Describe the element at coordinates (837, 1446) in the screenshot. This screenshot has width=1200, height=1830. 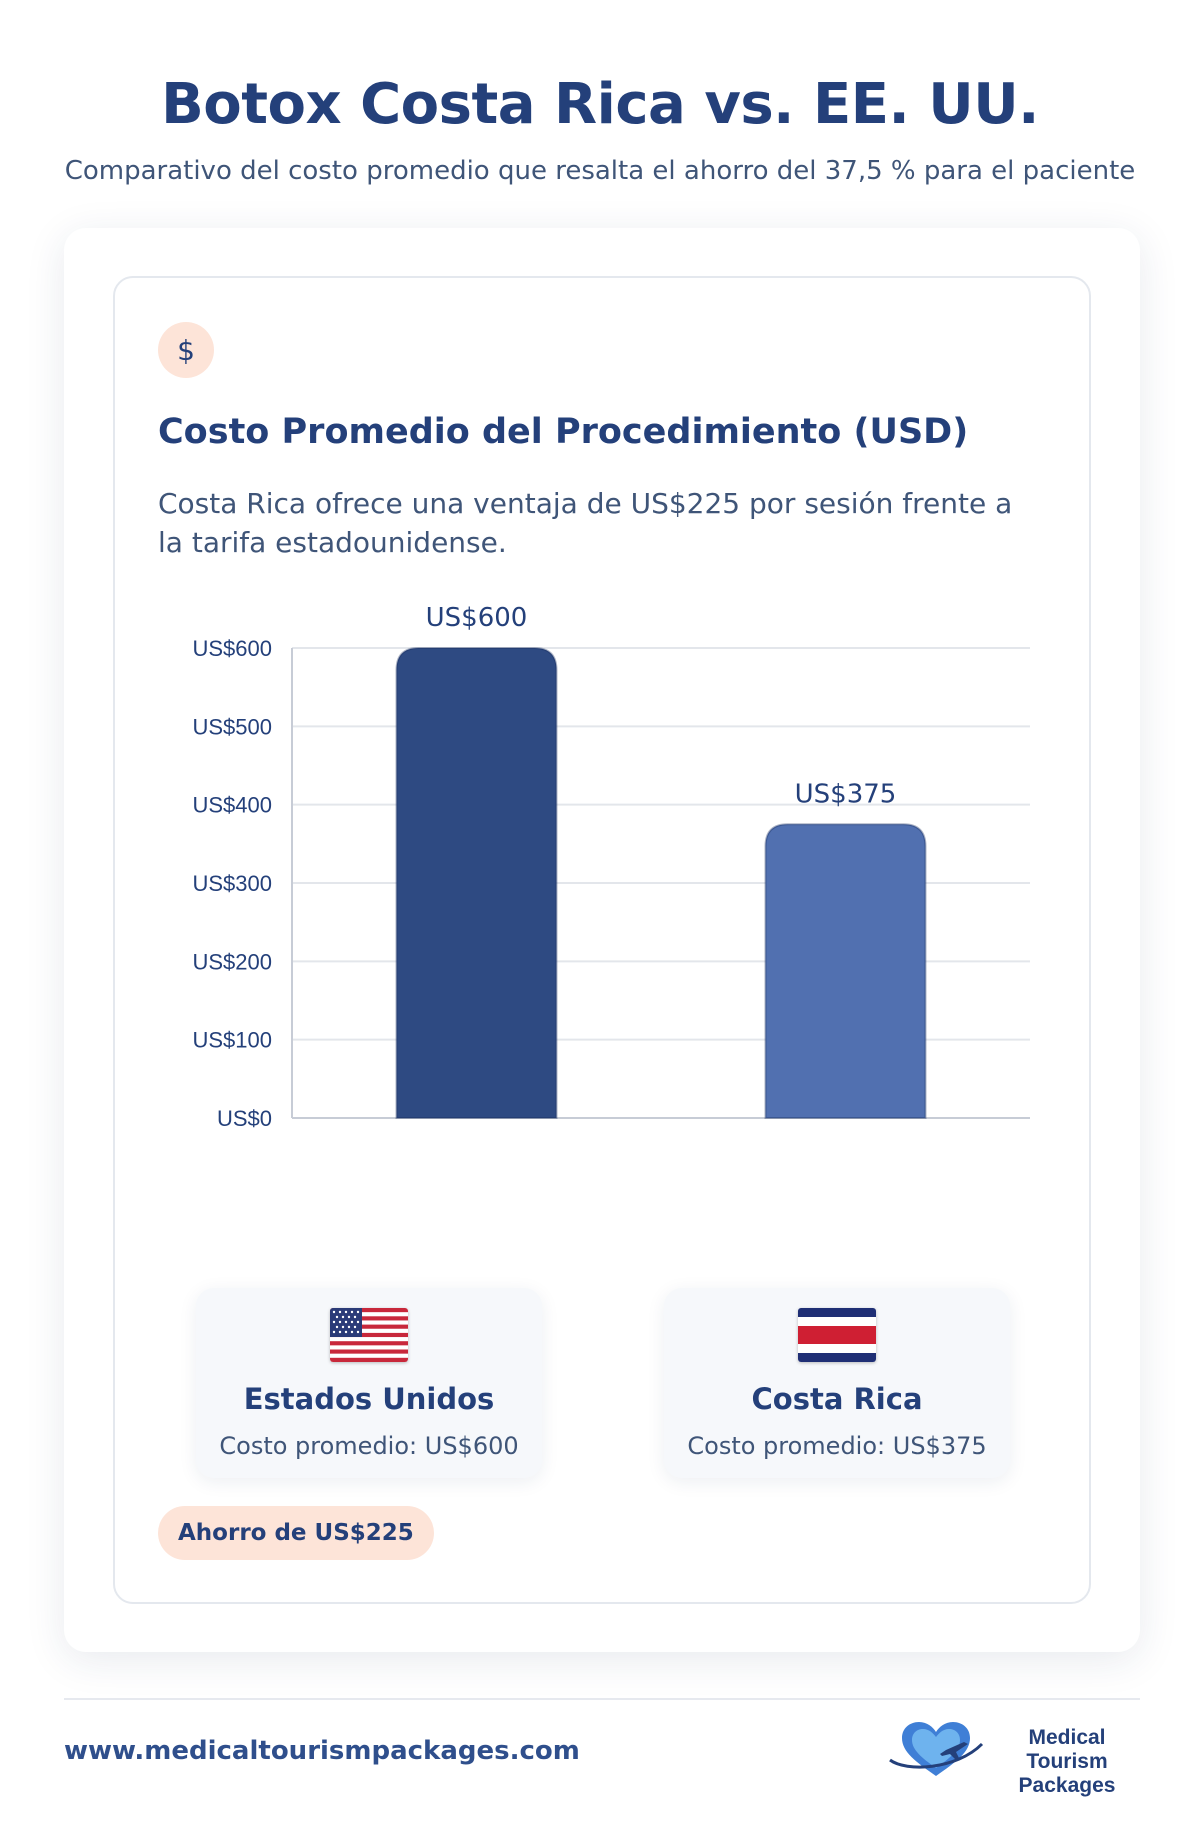
I see `country-cost: Costo promedio: US$375` at that location.